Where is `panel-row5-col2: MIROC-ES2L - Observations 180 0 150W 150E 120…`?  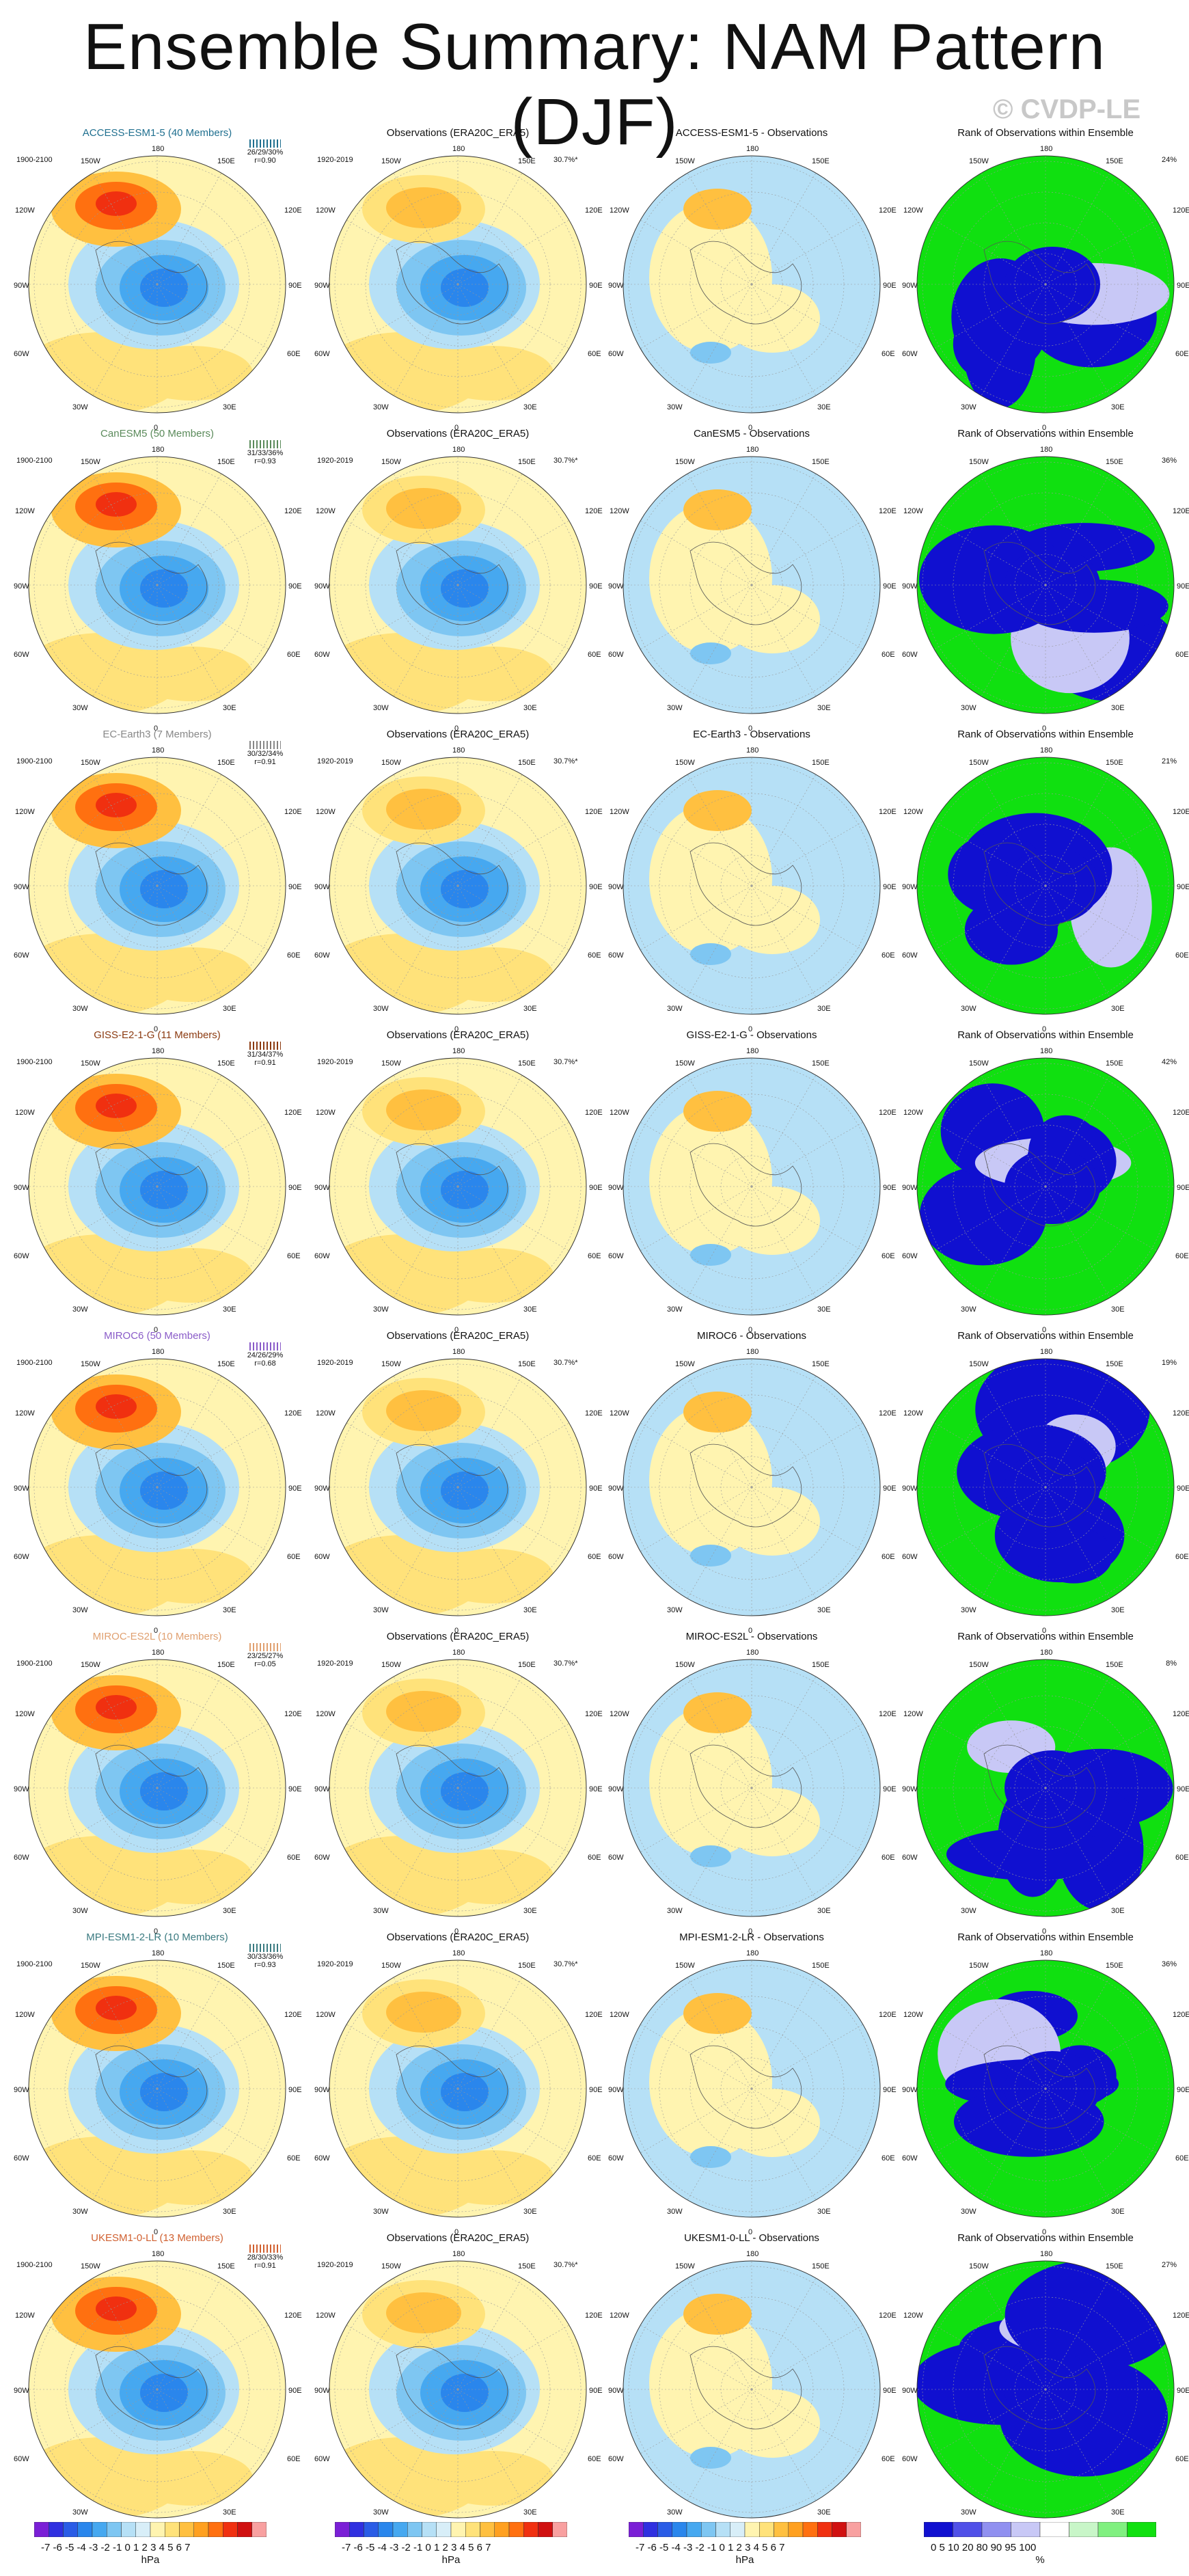 panel-row5-col2: MIROC-ES2L - Observations 180 0 150W 150E 120… is located at coordinates (751, 1781).